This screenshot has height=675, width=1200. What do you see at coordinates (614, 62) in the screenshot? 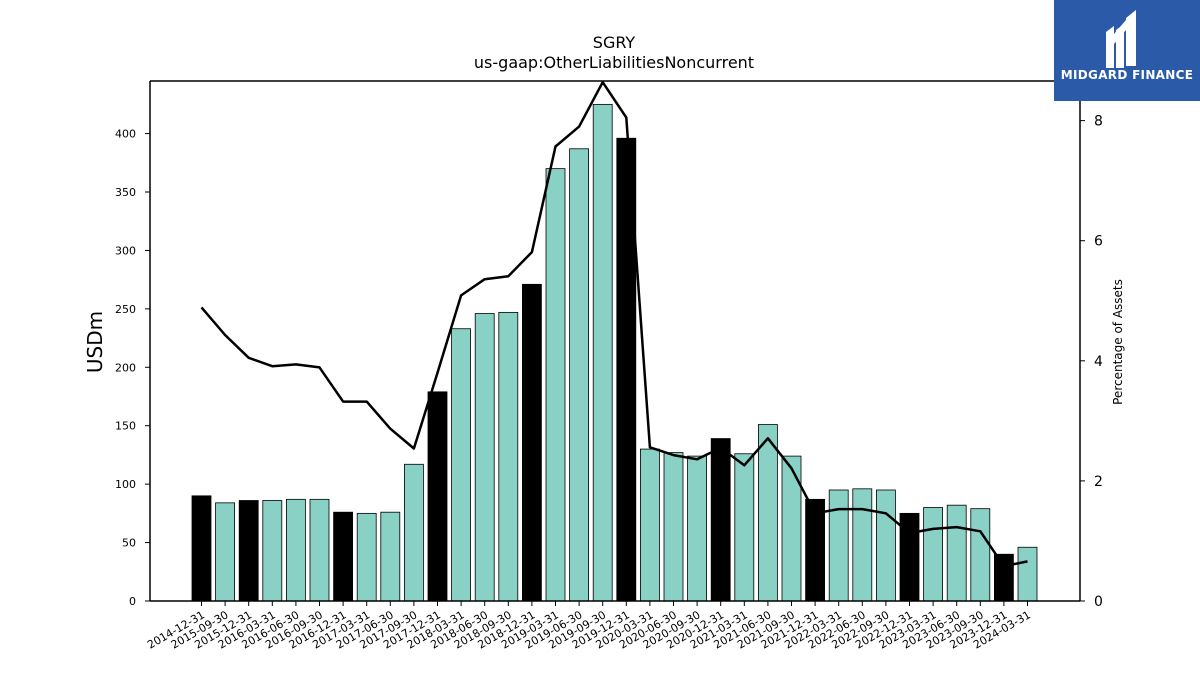
I see `chart-subtitle: us-gaap:OtherLiabilitiesNoncurrent` at bounding box center [614, 62].